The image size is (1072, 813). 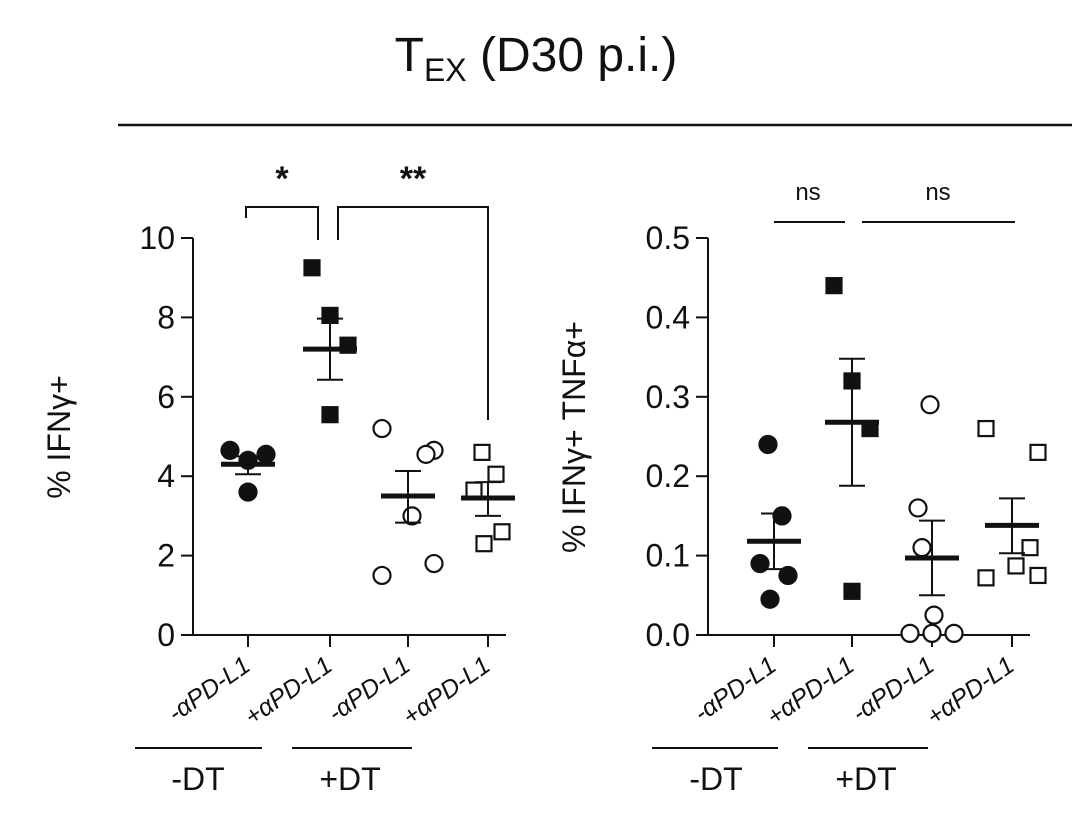 What do you see at coordinates (409, 55) in the screenshot?
I see `title-main: T` at bounding box center [409, 55].